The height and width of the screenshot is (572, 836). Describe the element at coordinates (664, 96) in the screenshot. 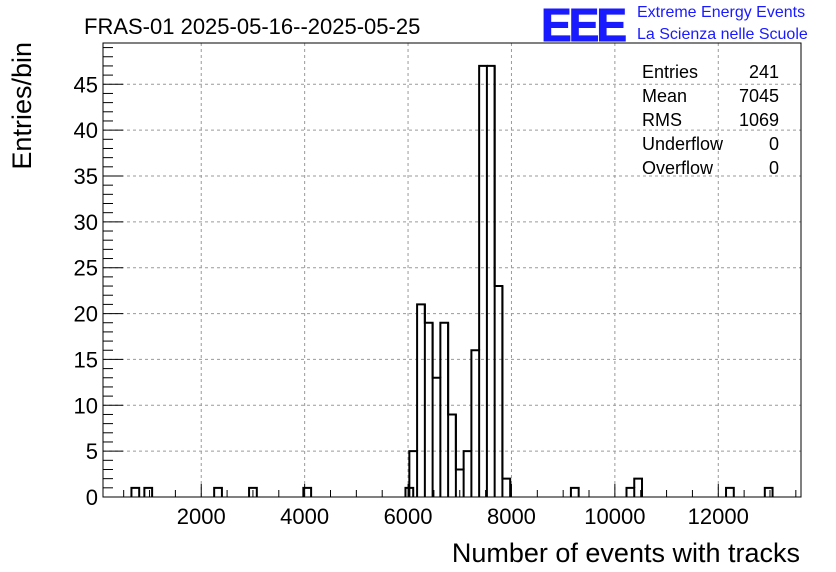

I see `stats-label: Mean` at that location.